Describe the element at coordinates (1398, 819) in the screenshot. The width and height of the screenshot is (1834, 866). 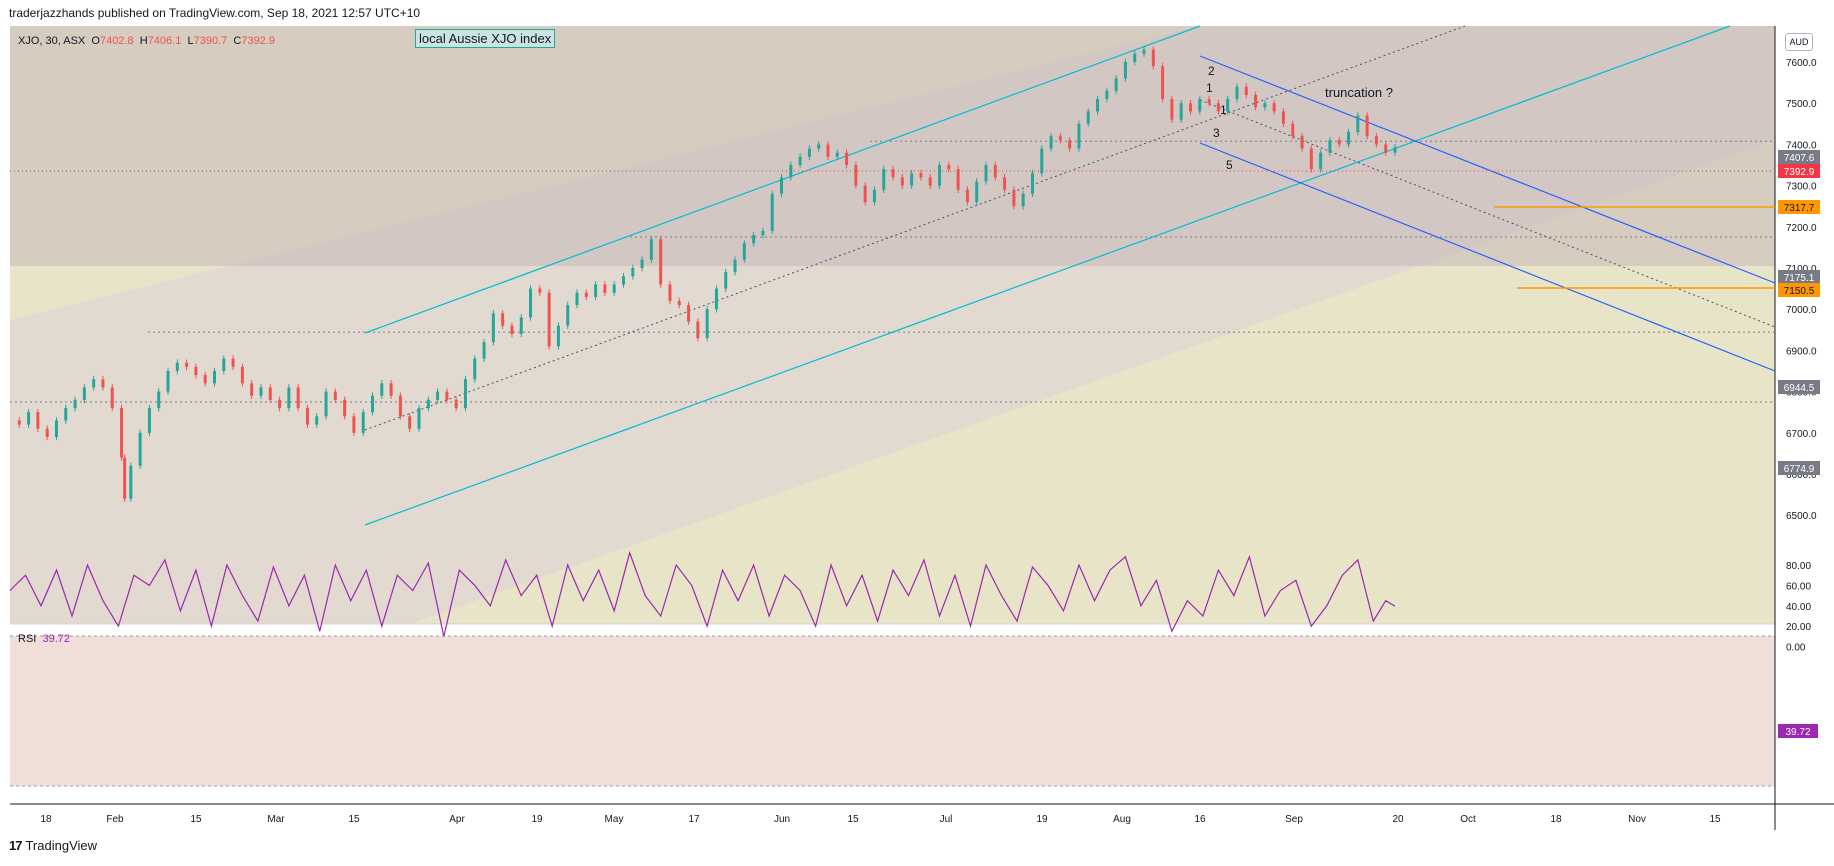
I see `x-tick-label: 20` at that location.